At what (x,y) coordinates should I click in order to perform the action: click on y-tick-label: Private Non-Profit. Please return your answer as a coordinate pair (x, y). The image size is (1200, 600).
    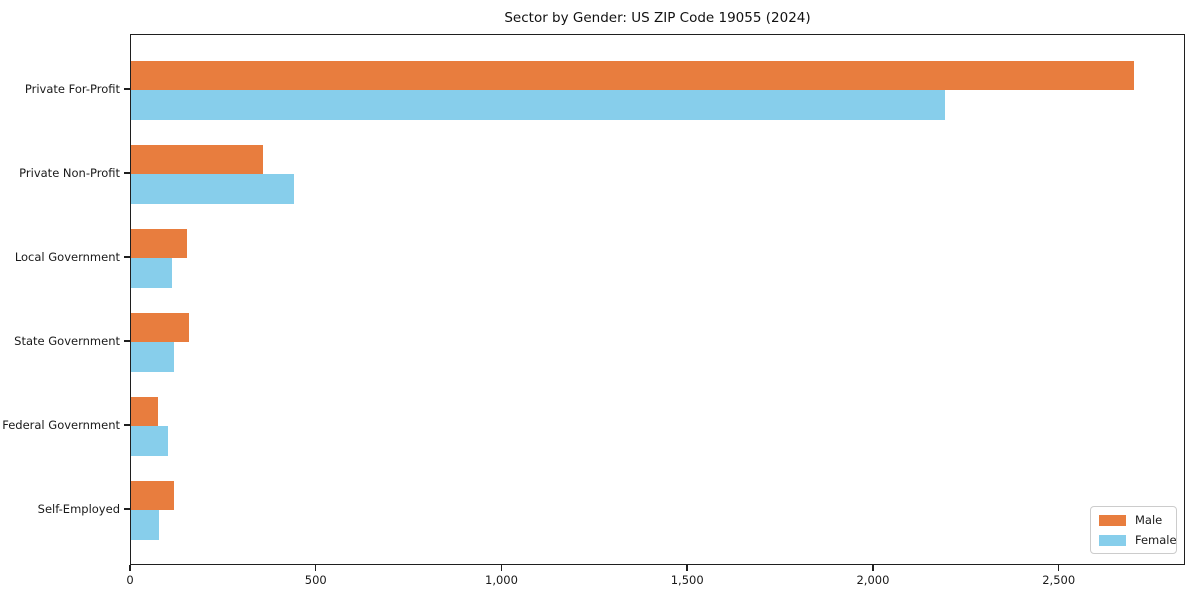
    Looking at the image, I should click on (69, 173).